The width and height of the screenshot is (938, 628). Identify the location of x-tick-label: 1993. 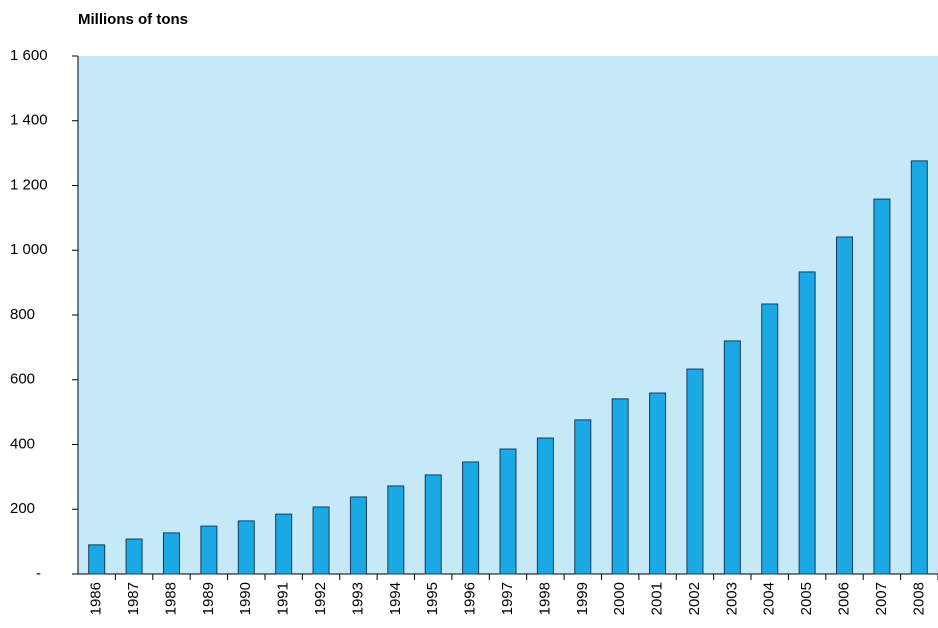
(357, 598).